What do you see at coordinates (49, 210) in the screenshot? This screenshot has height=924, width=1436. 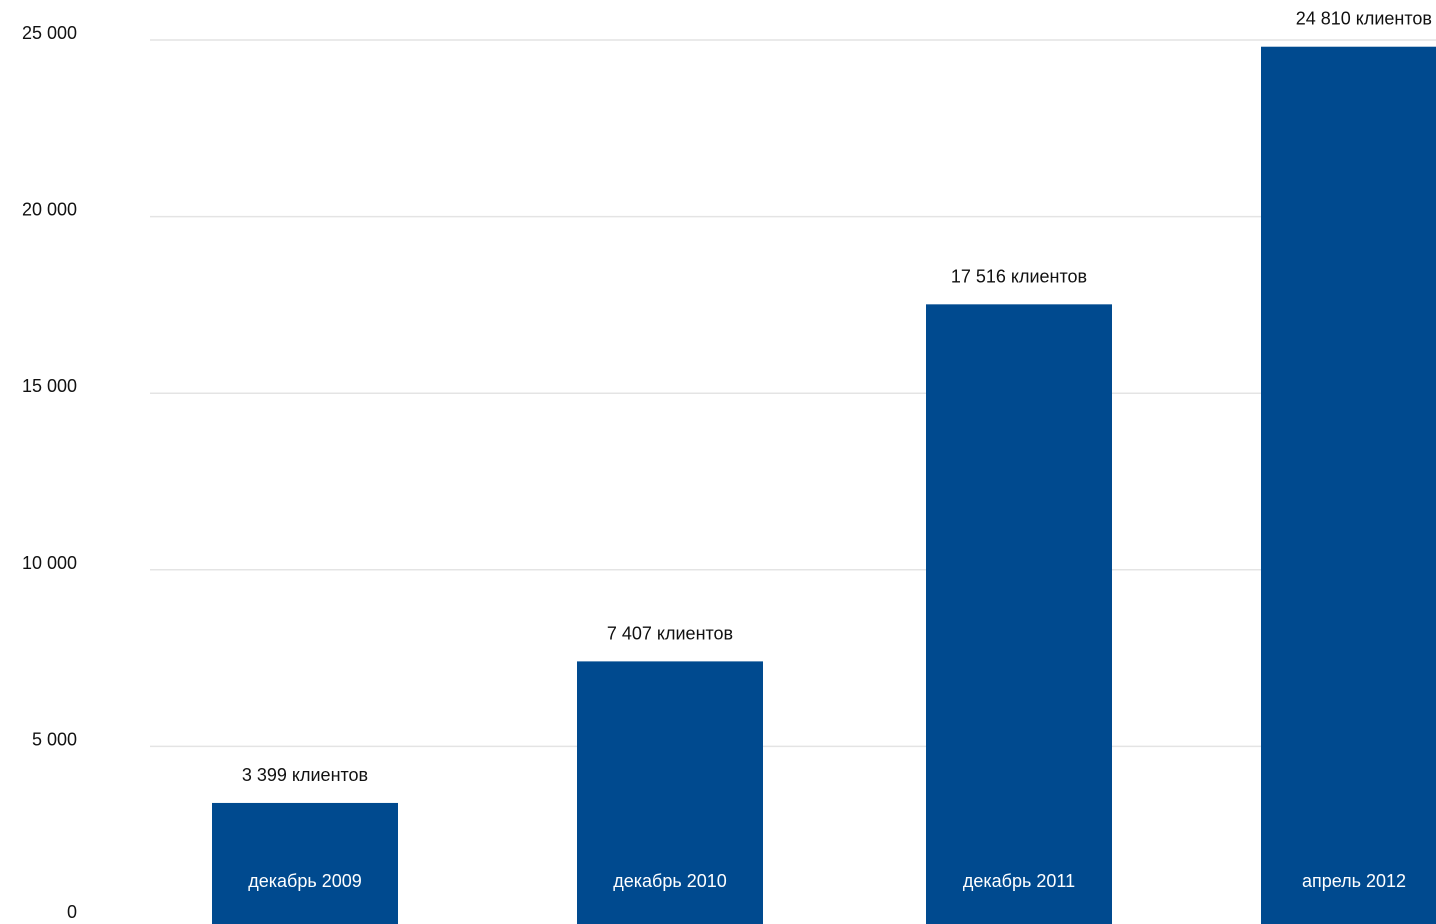 I see `y-tick-label: 20 000` at bounding box center [49, 210].